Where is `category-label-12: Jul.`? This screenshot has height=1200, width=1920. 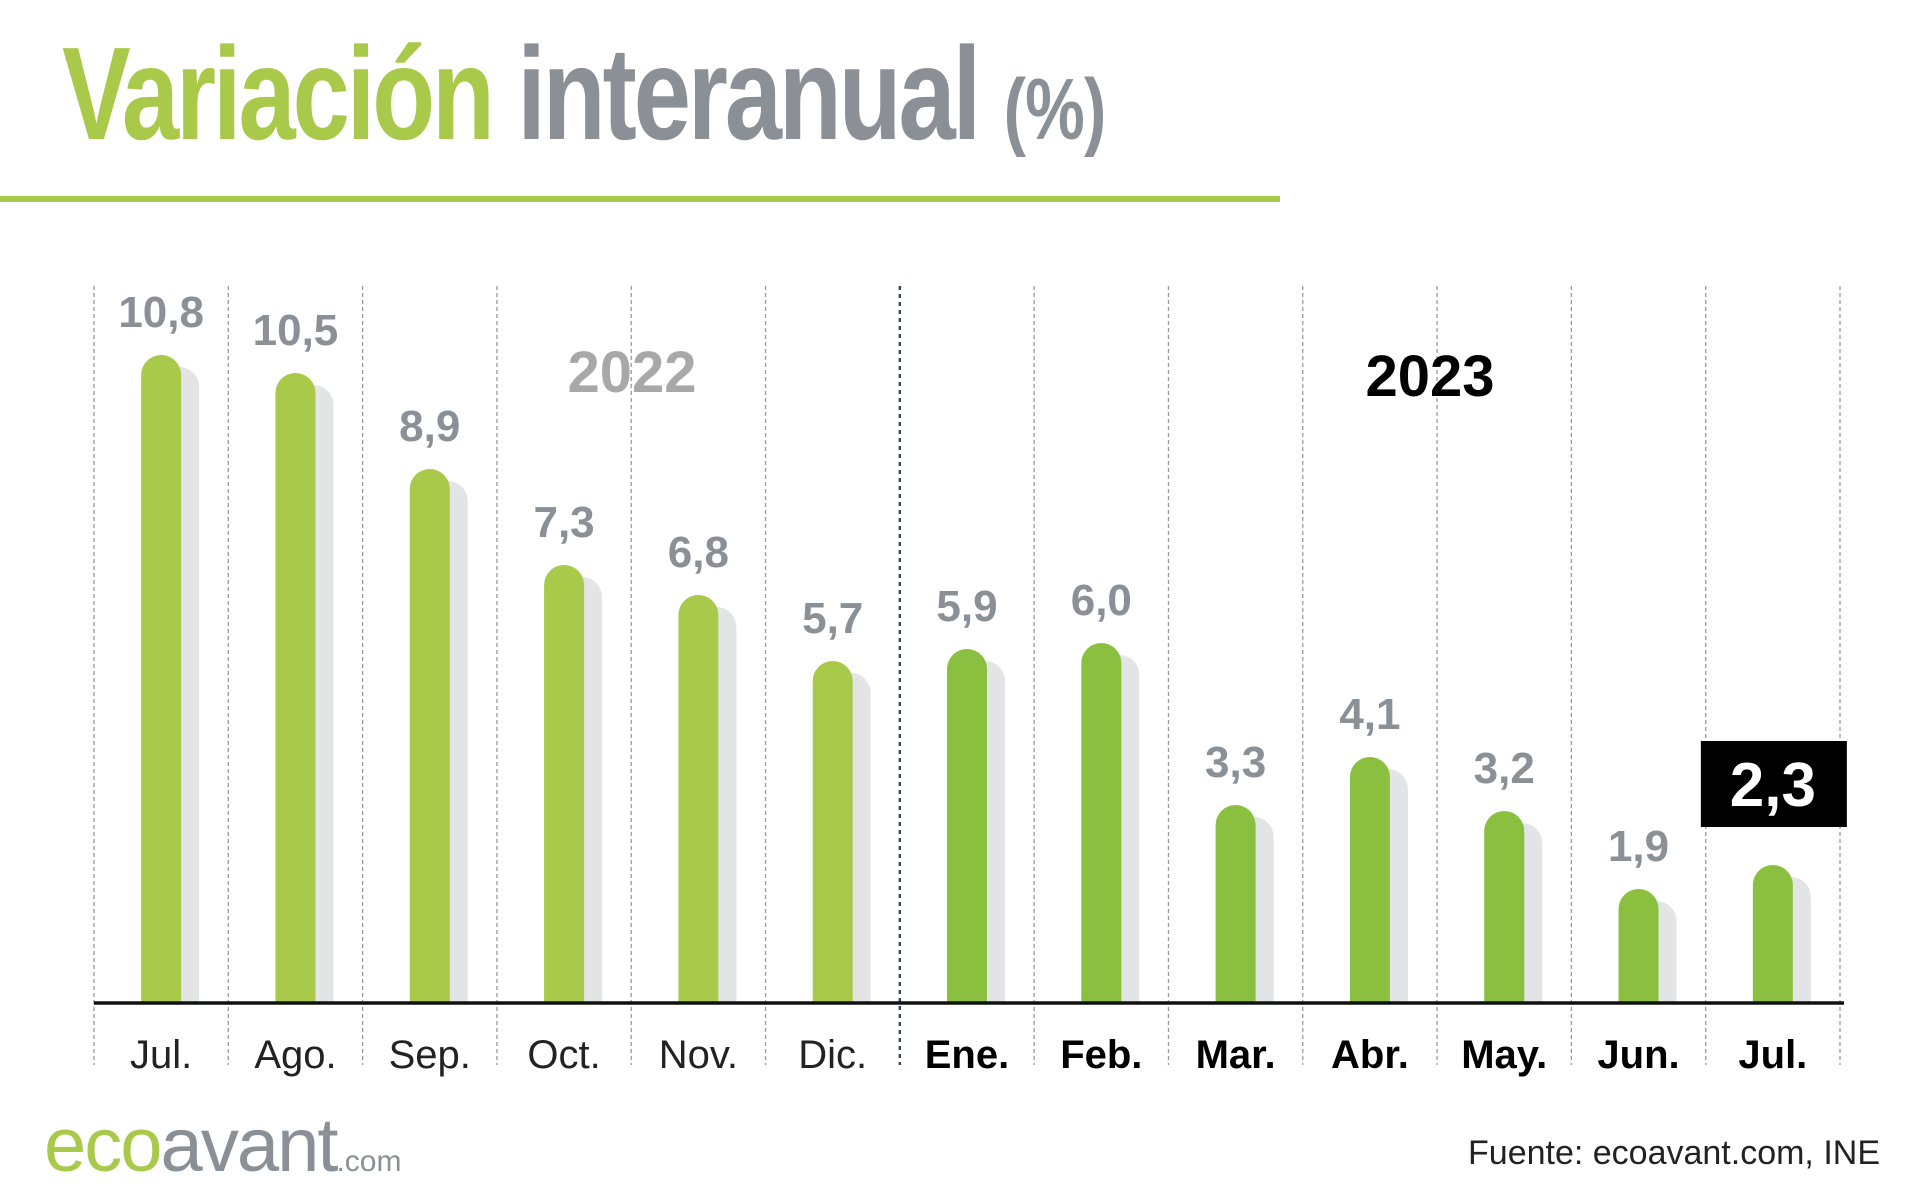
category-label-12: Jul. is located at coordinates (1772, 1055).